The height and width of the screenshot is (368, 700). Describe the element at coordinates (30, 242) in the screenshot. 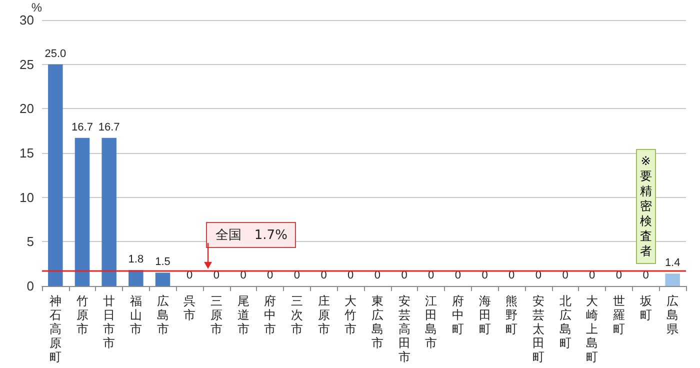

I see `y-tick-label: 5` at that location.